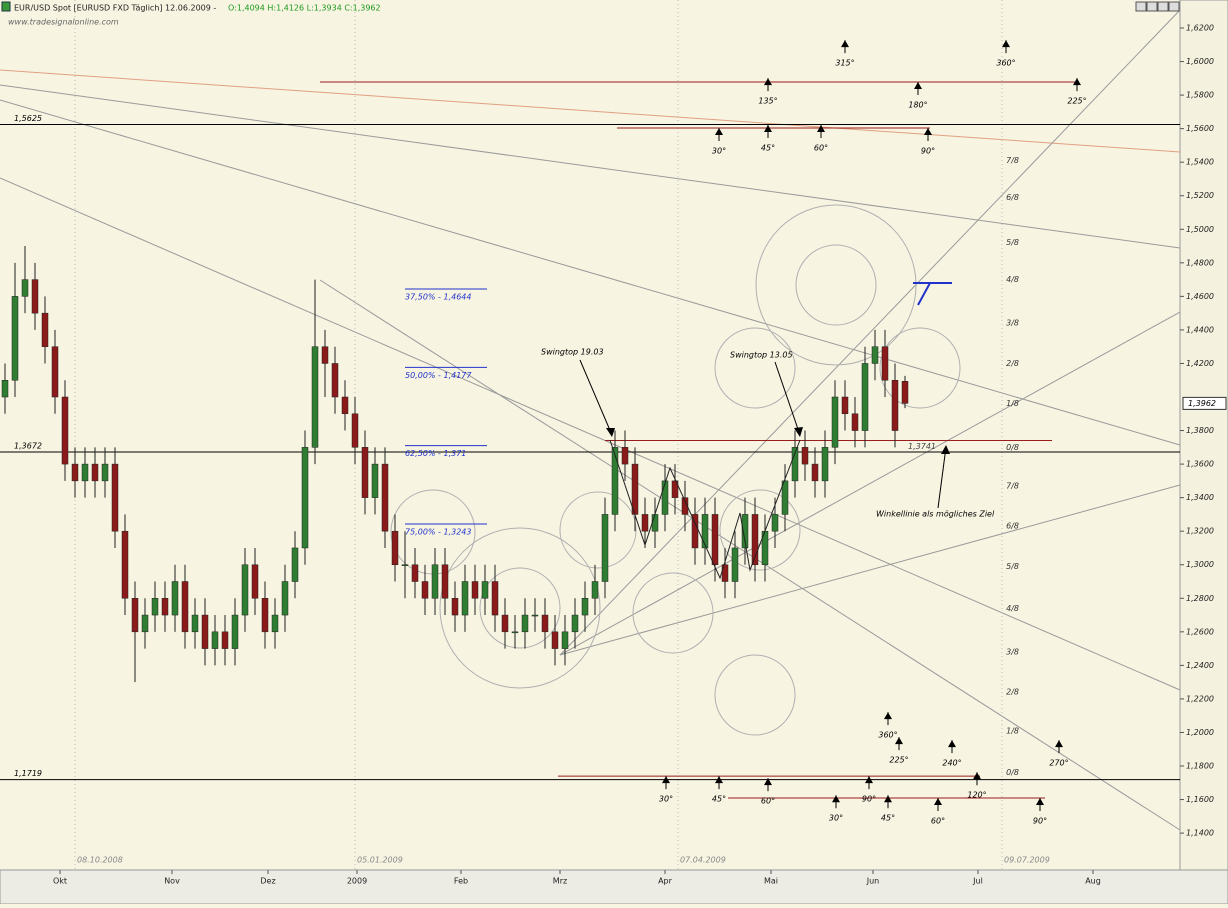  Describe the element at coordinates (844, 63) in the screenshot. I see `angle-label: 315°` at that location.